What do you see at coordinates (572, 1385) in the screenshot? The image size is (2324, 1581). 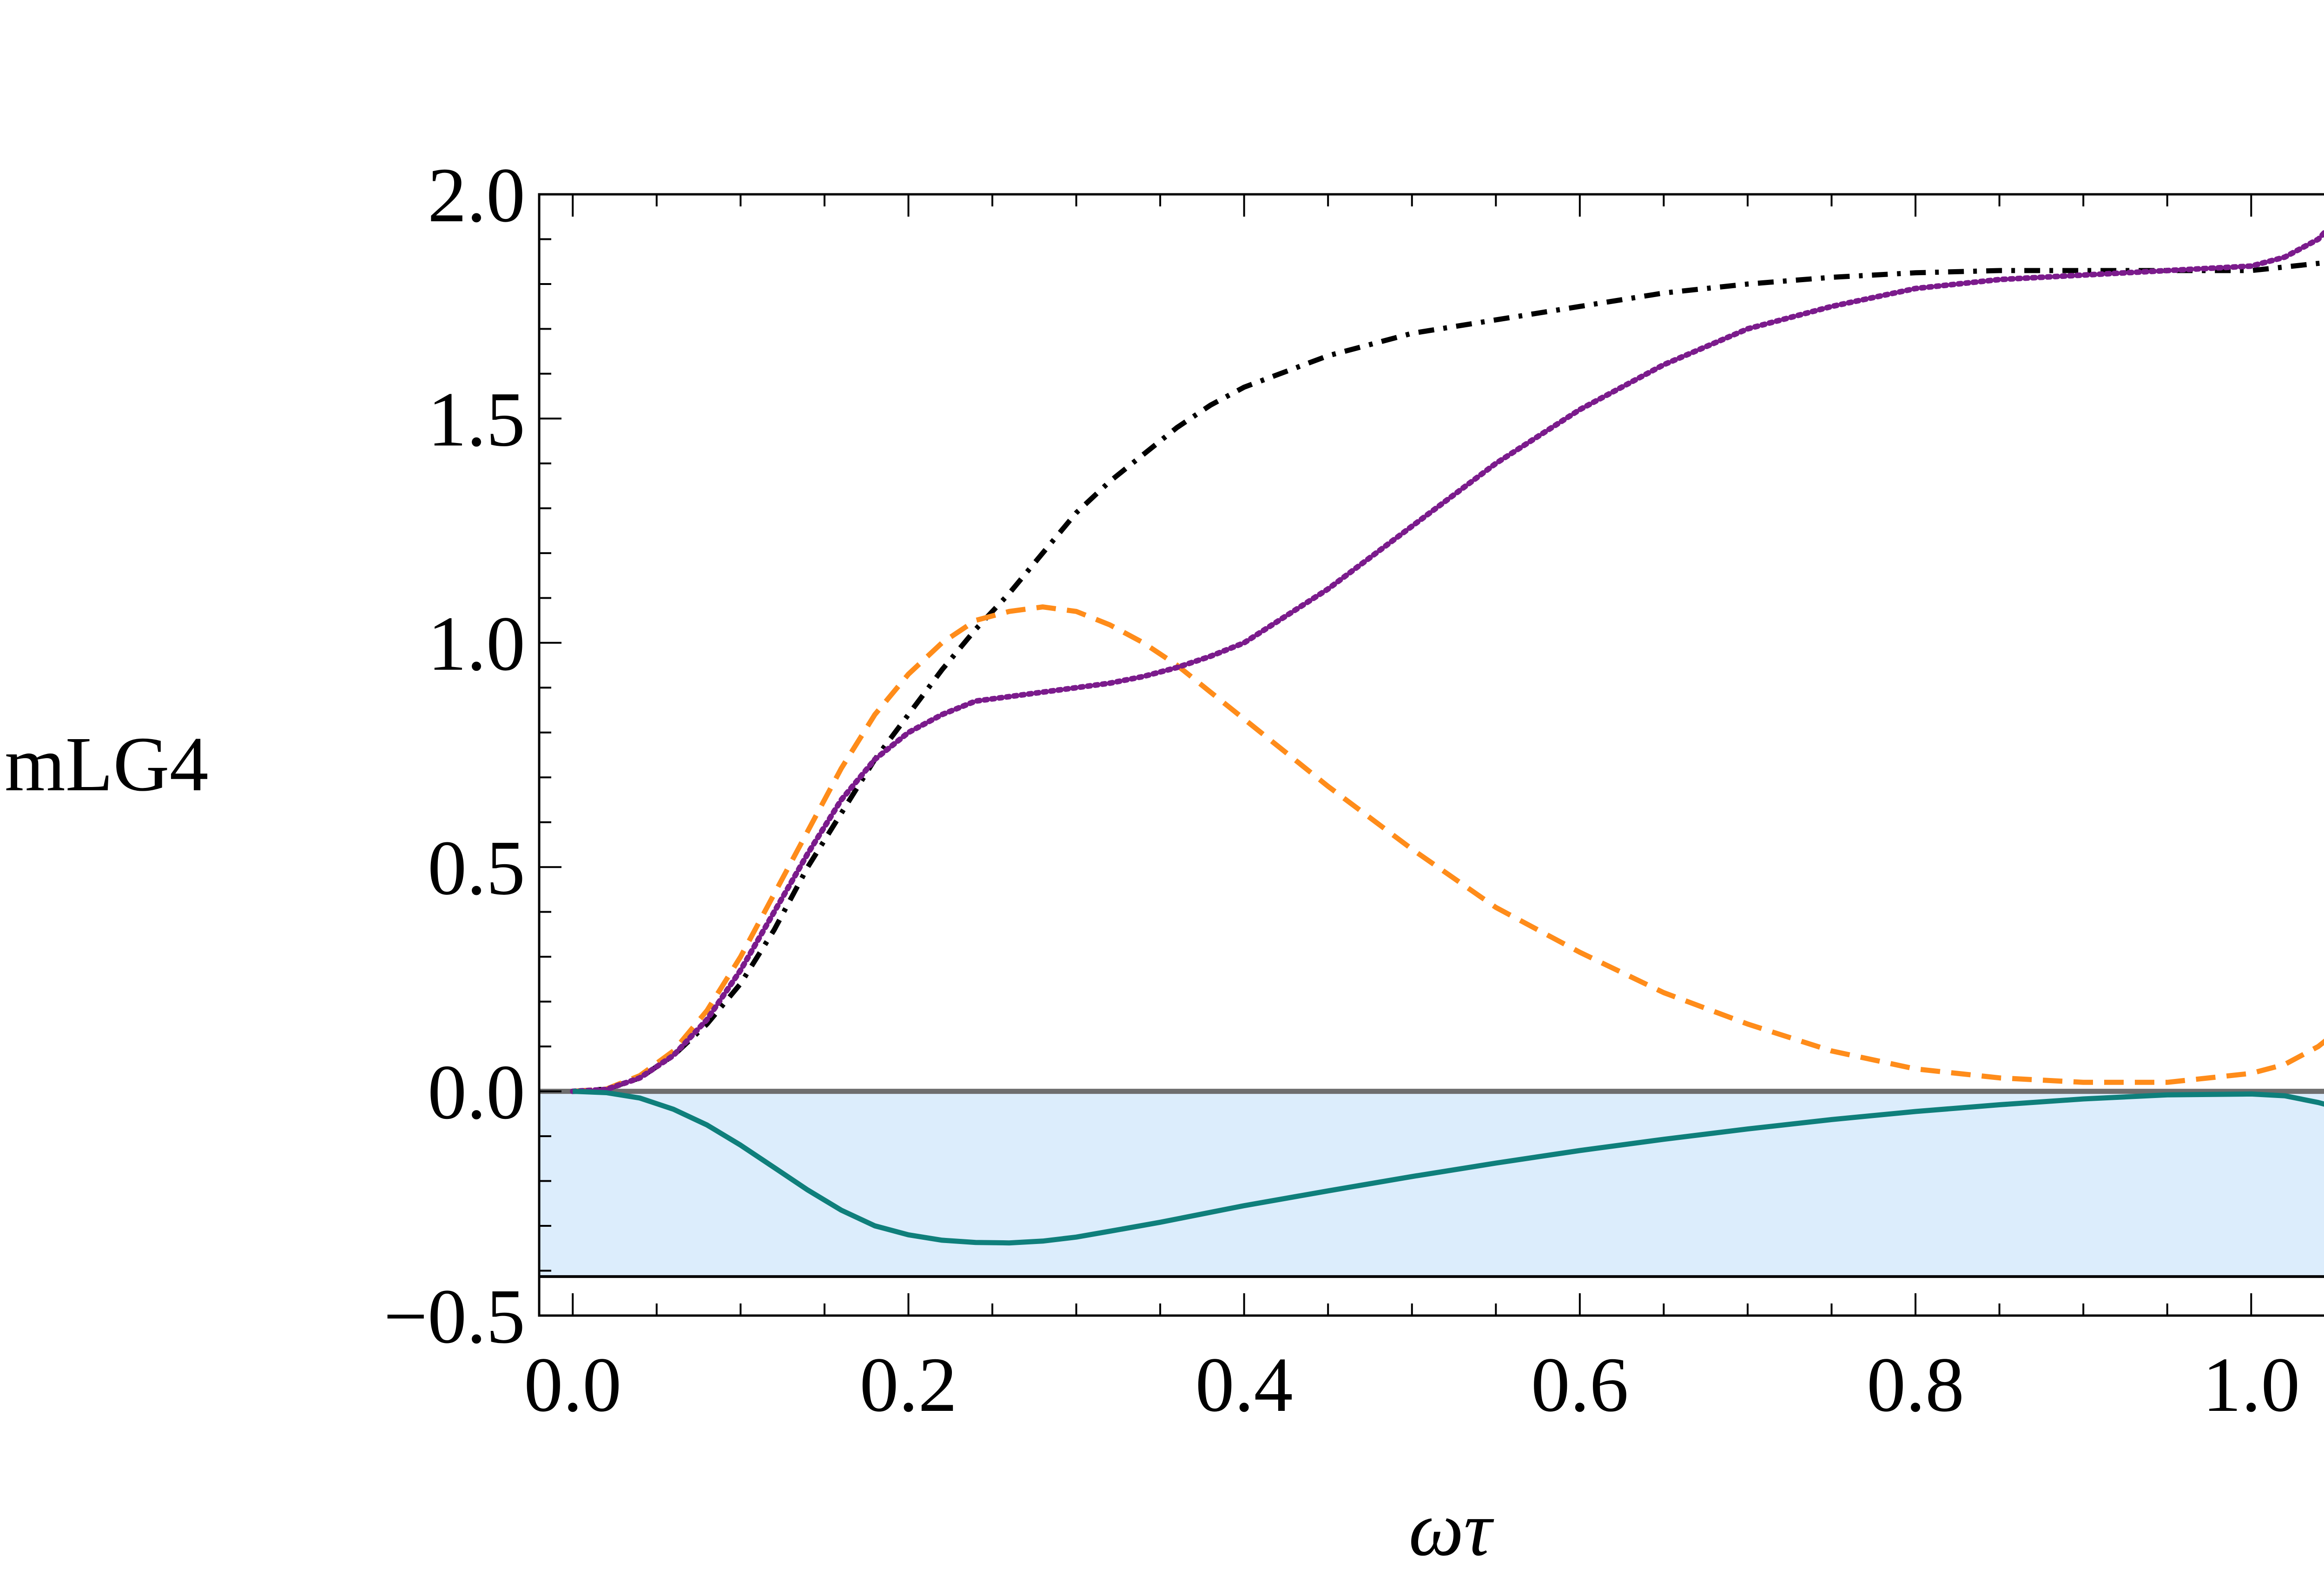 I see `x-tick-label: 0.0` at bounding box center [572, 1385].